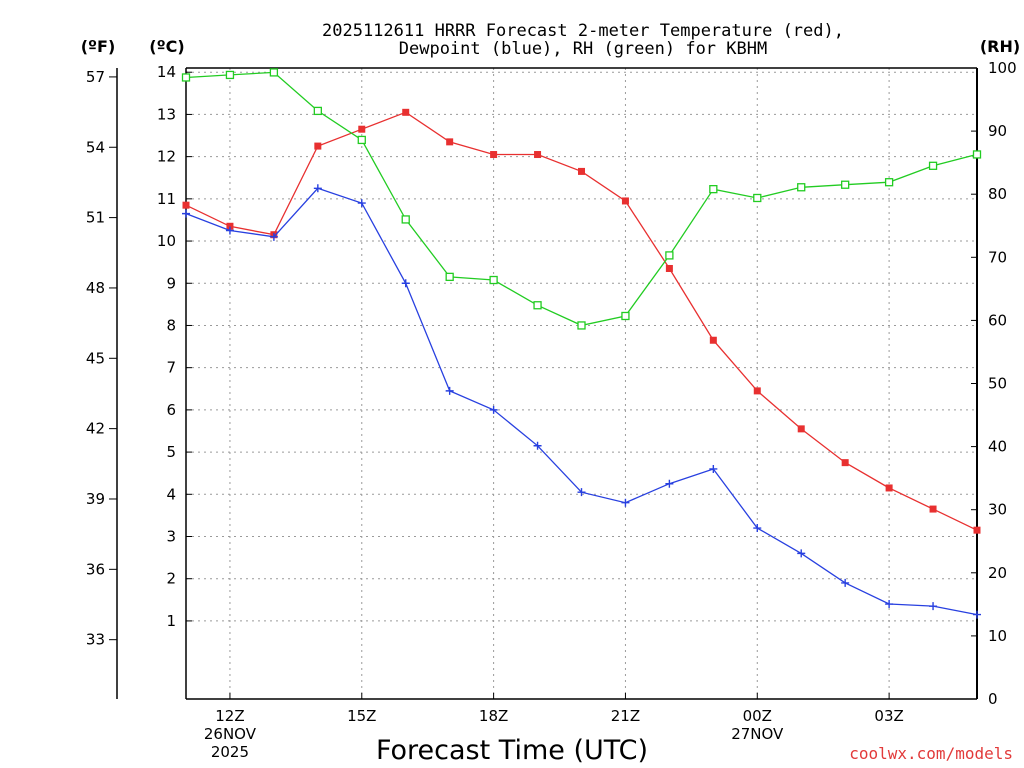 This screenshot has height=768, width=1024. I want to click on rh-tick-label: 60, so click(997, 320).